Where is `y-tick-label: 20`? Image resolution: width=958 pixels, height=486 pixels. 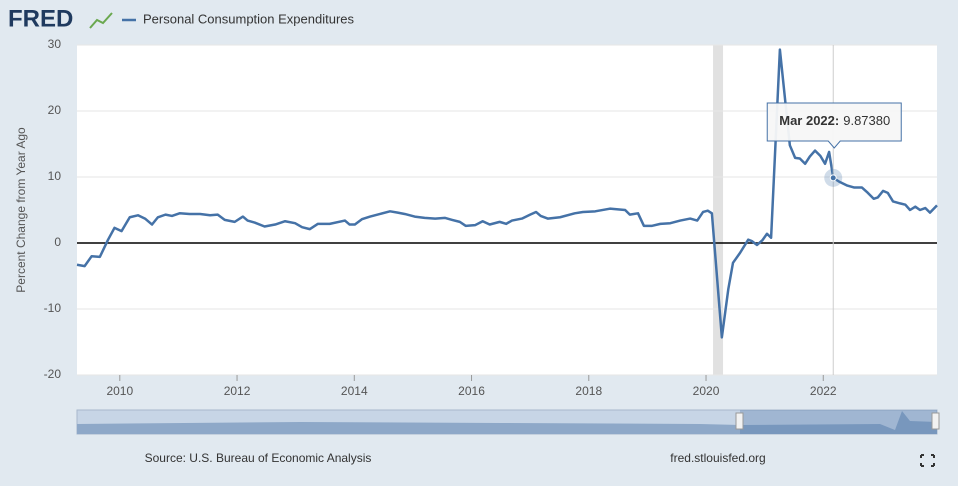
y-tick-label: 20 is located at coordinates (55, 110).